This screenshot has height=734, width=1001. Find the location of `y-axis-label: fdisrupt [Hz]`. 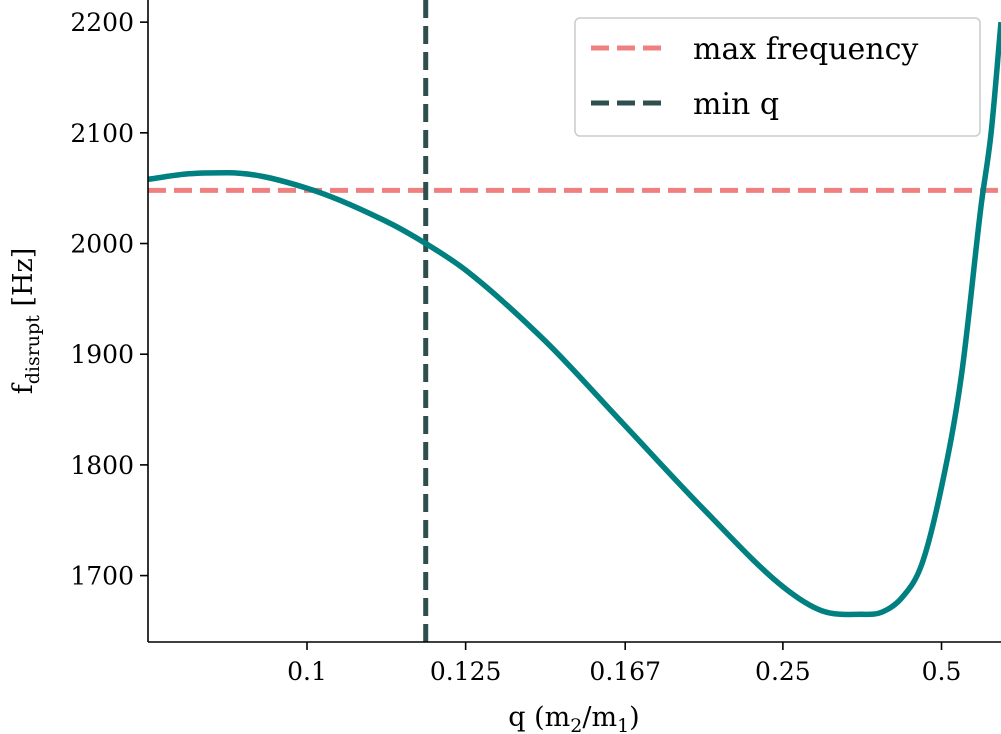

y-axis-label: fdisrupt [Hz] is located at coordinates (26, 321).